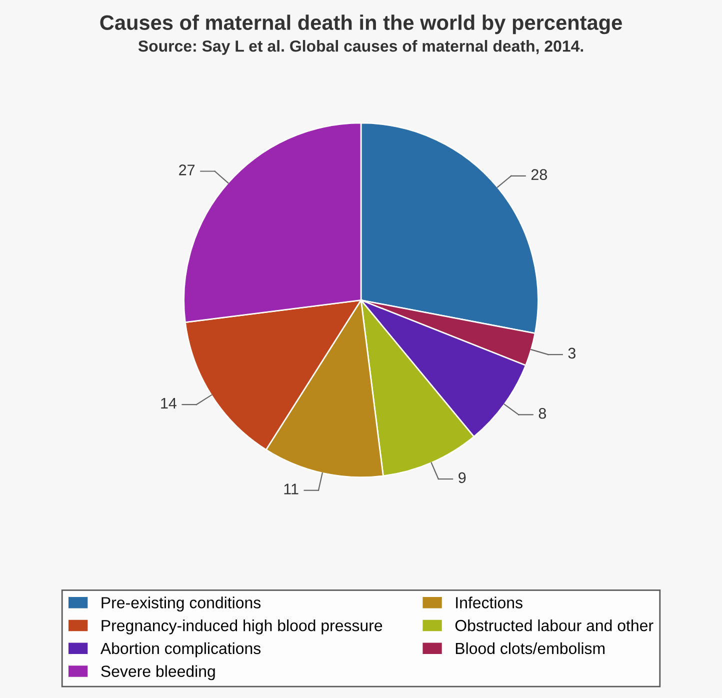 The height and width of the screenshot is (698, 722). Describe the element at coordinates (158, 672) in the screenshot. I see `legend-label: Severe bleeding` at that location.